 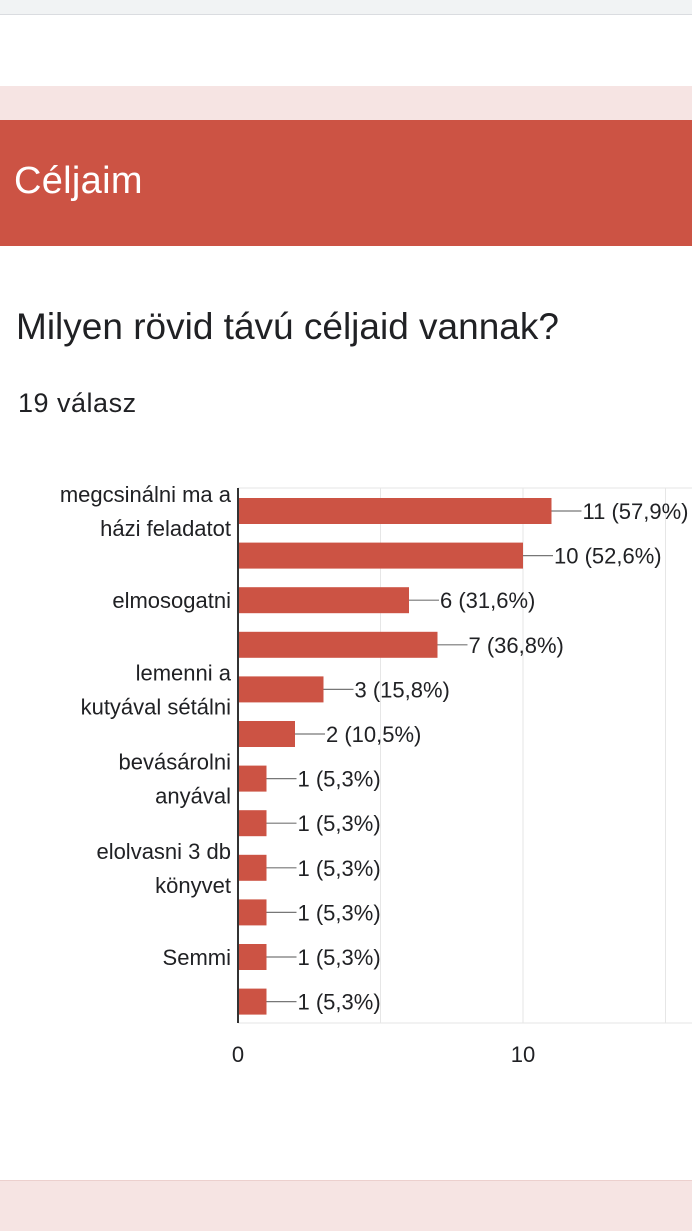 I want to click on value-label-11: 1 (5,3%), so click(x=339, y=1002).